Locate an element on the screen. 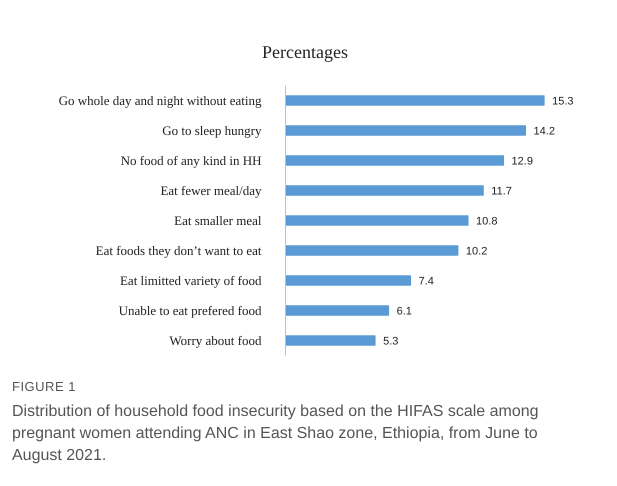 Image resolution: width=617 pixels, height=486 pixels. y-tick-label: Go to sleep hungry is located at coordinates (212, 130).